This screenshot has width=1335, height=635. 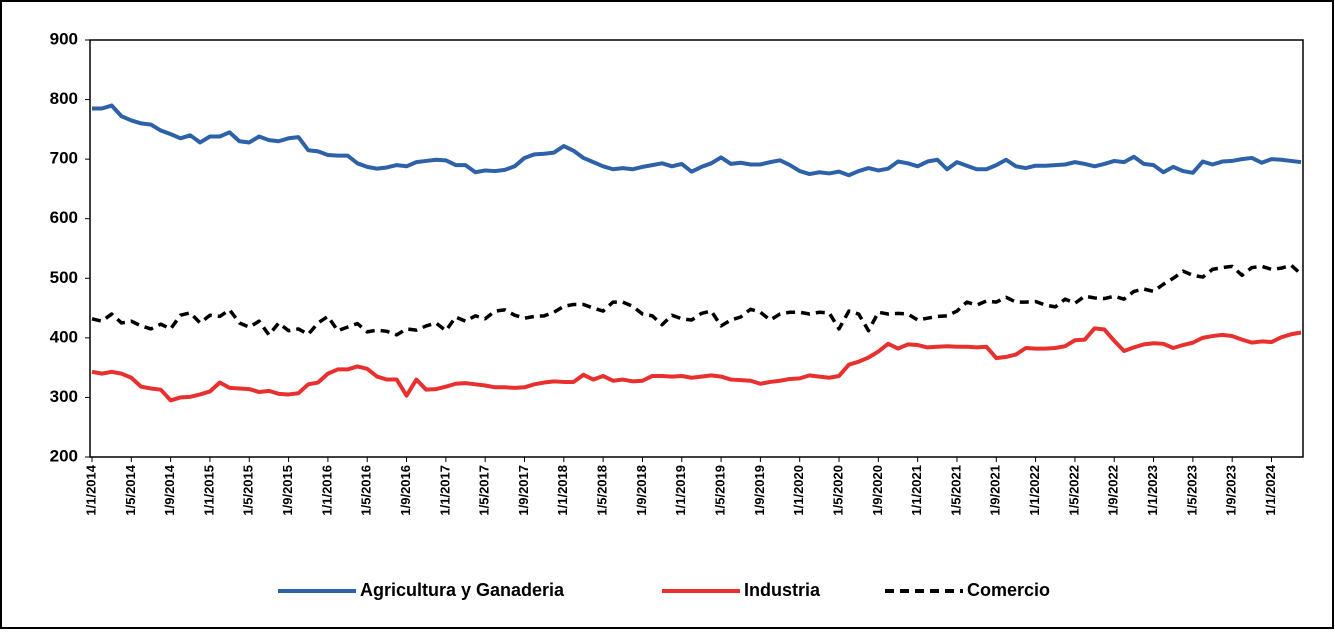 I want to click on x-tick-label: 1/1/2022, so click(x=1034, y=490).